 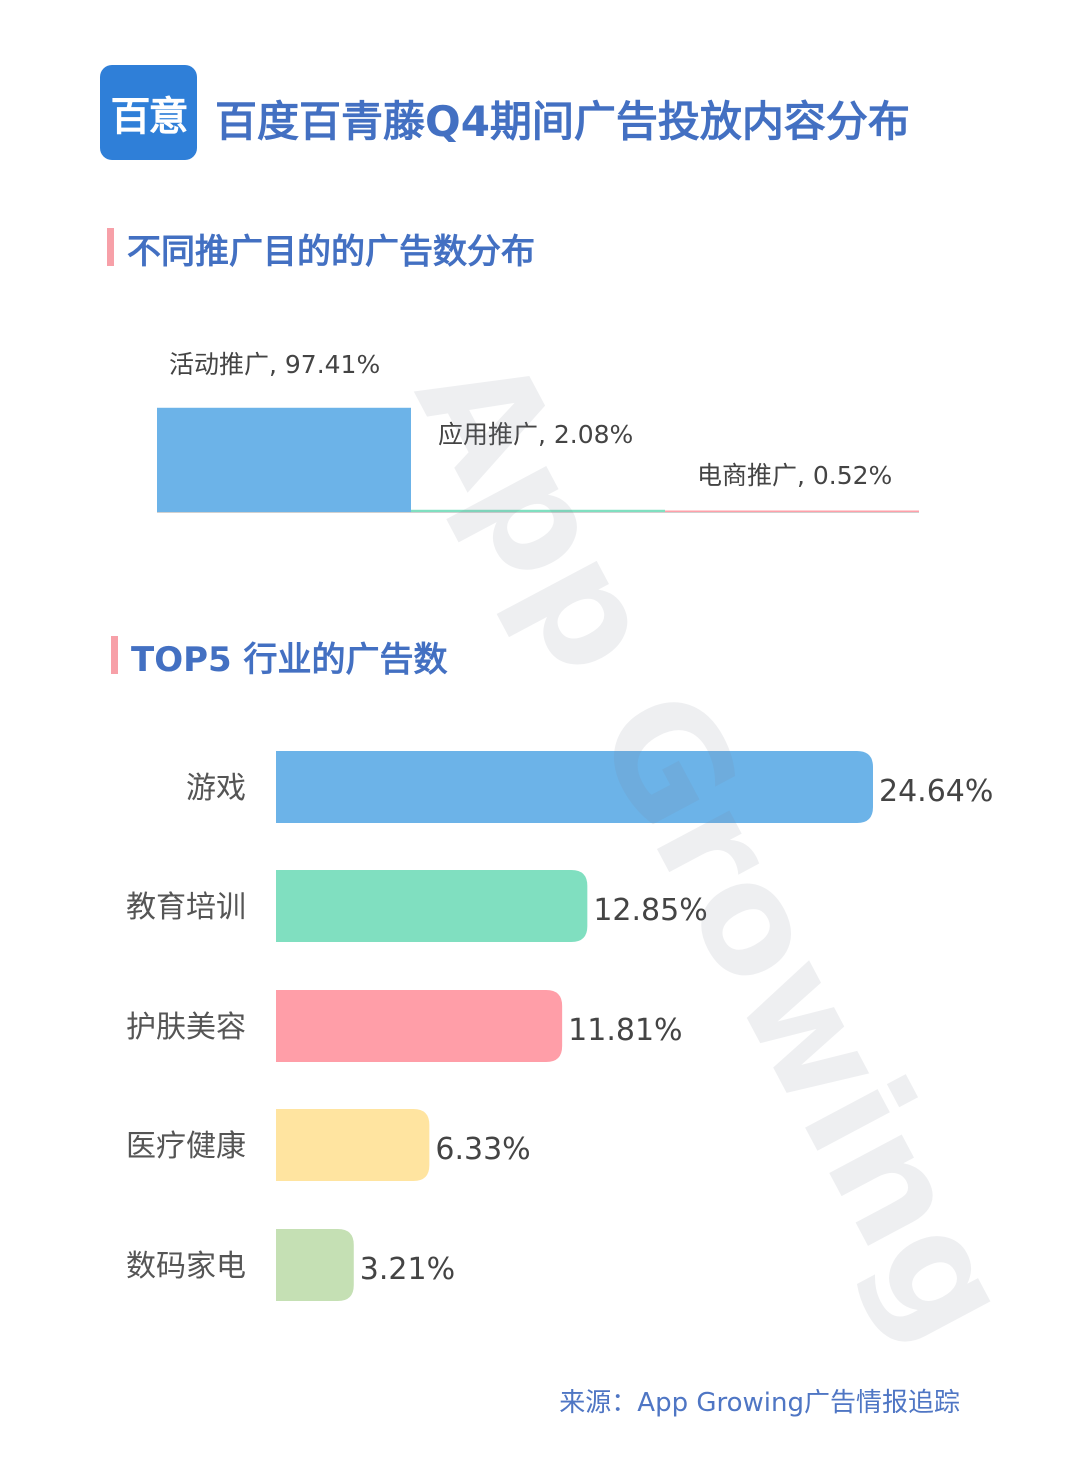 What do you see at coordinates (186, 1027) in the screenshot?
I see `chart2-category-label-2: 护肤美容` at bounding box center [186, 1027].